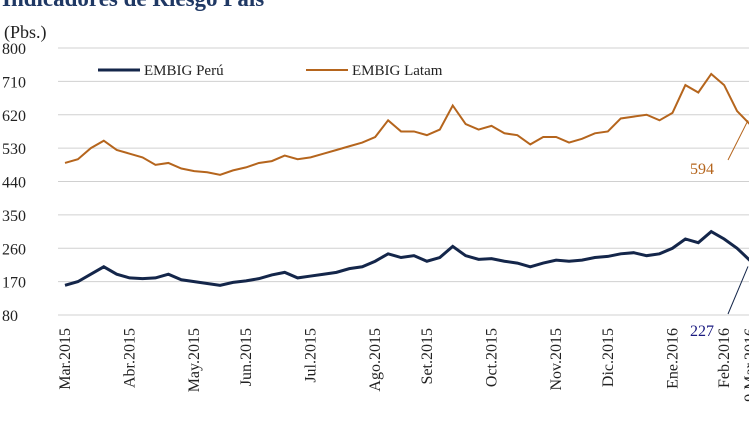  Describe the element at coordinates (702, 169) in the screenshot. I see `end-value-label: 594` at that location.